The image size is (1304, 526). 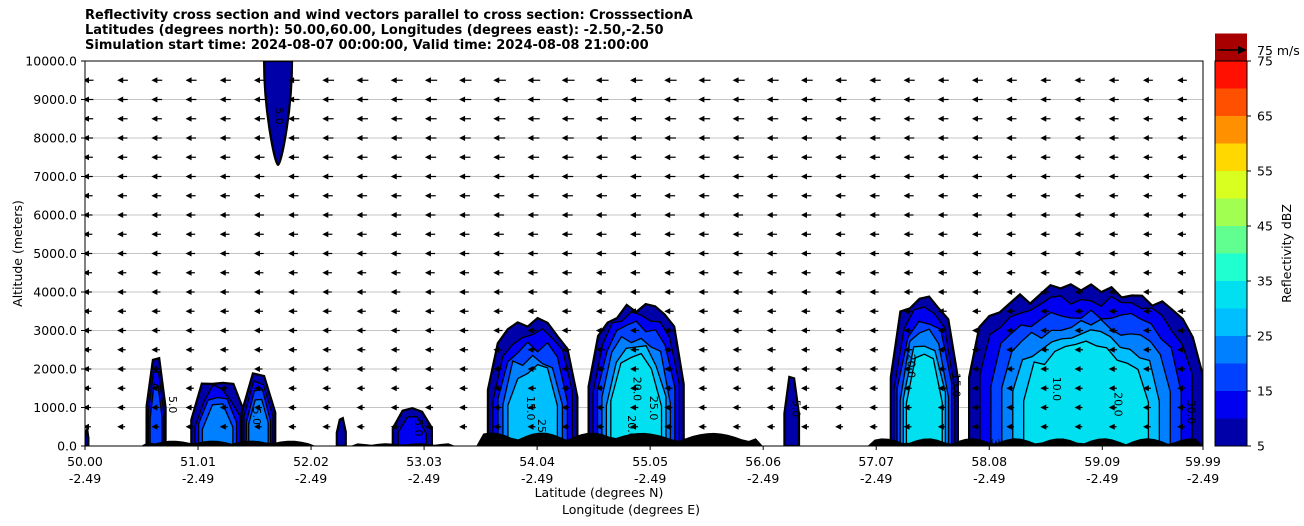 I want to click on x-tick-label-lat: 54.04, so click(x=537, y=461).